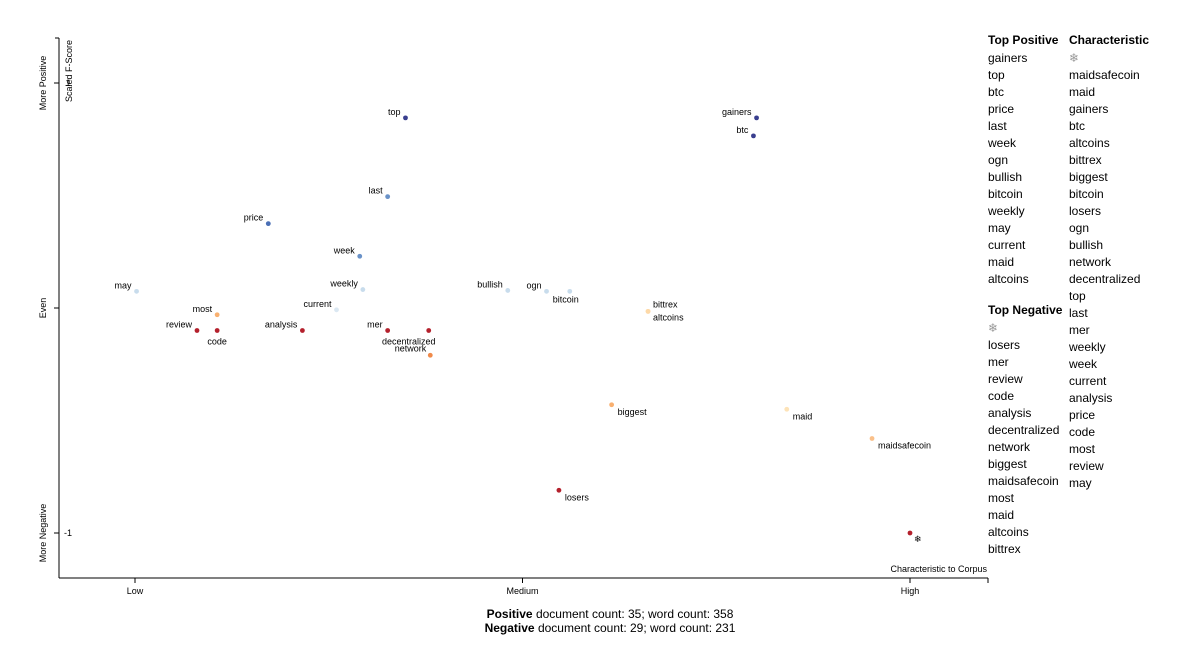  What do you see at coordinates (67, 83) in the screenshot?
I see `y-tick-value: 1` at bounding box center [67, 83].